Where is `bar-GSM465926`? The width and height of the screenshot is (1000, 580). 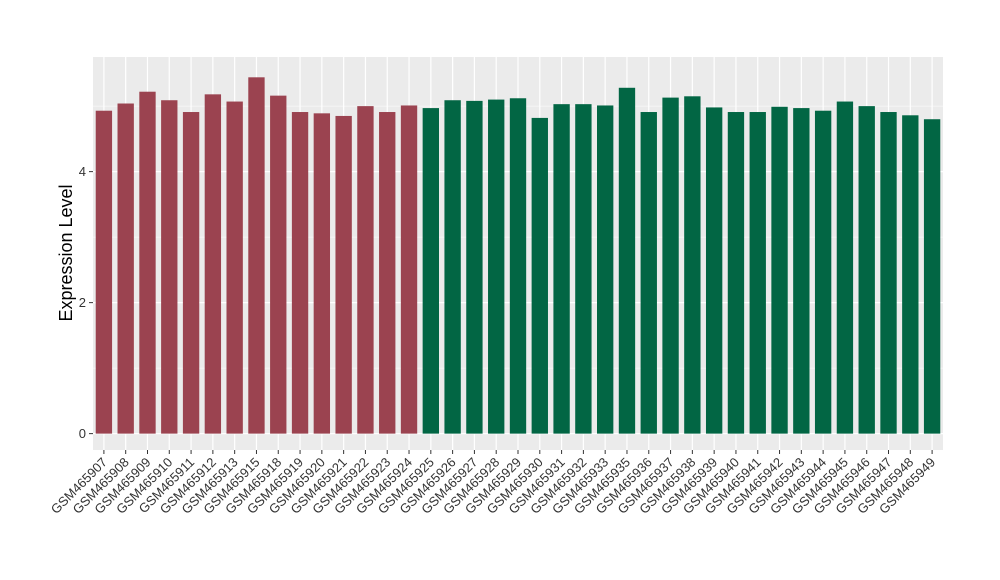 bar-GSM465926 is located at coordinates (452, 267).